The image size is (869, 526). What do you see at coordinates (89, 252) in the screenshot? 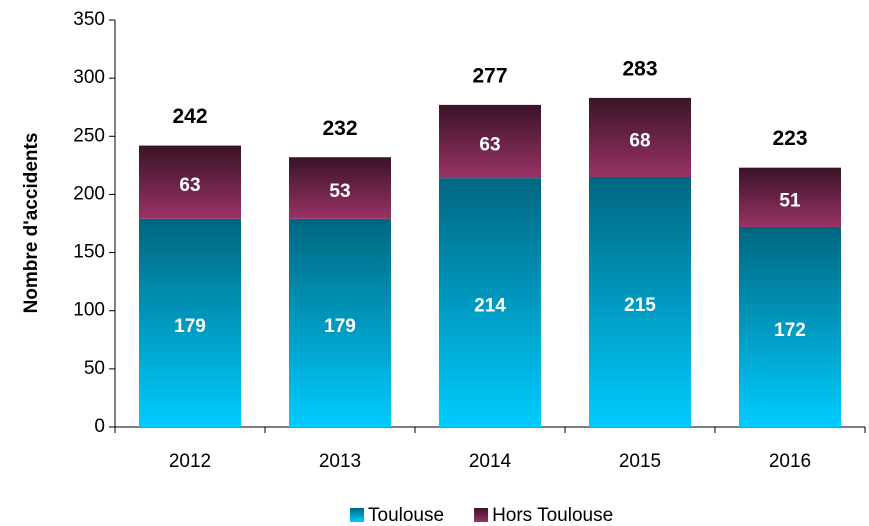
I see `y-tick-label: 150` at bounding box center [89, 252].